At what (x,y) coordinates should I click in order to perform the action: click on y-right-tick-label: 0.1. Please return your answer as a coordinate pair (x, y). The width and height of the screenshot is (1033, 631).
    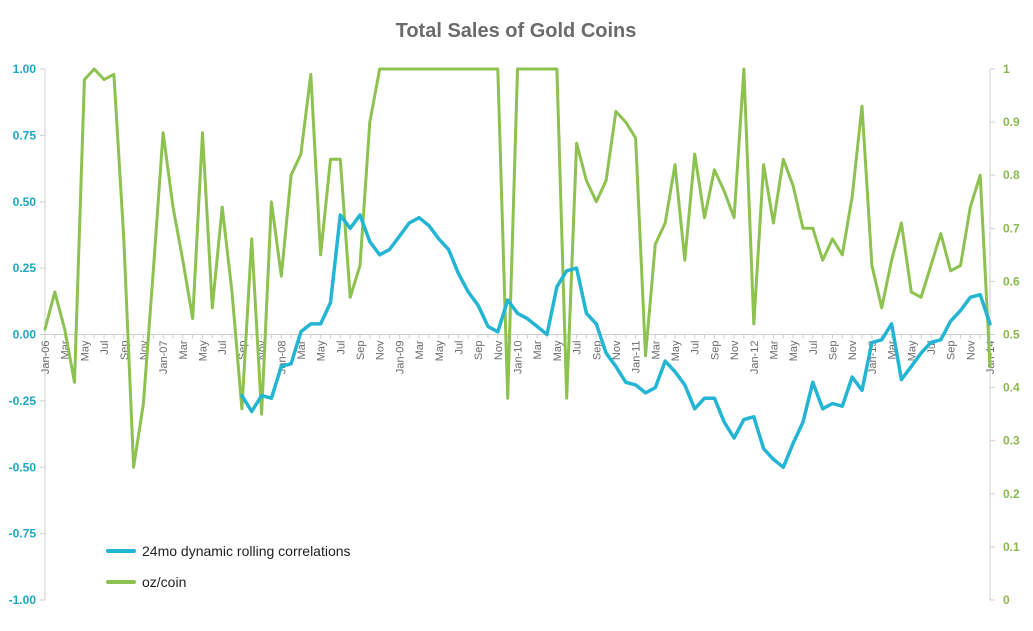
    Looking at the image, I should click on (1011, 547).